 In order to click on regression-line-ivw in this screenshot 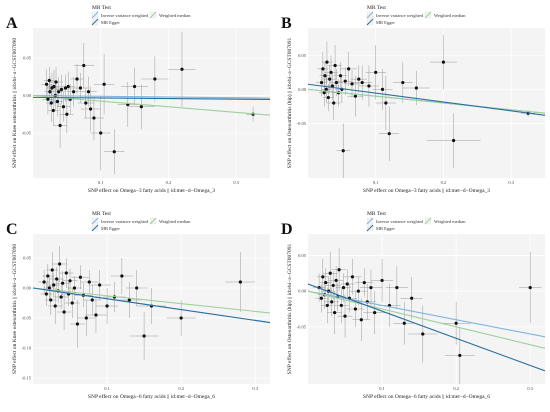, I will do `click(151, 96)`.